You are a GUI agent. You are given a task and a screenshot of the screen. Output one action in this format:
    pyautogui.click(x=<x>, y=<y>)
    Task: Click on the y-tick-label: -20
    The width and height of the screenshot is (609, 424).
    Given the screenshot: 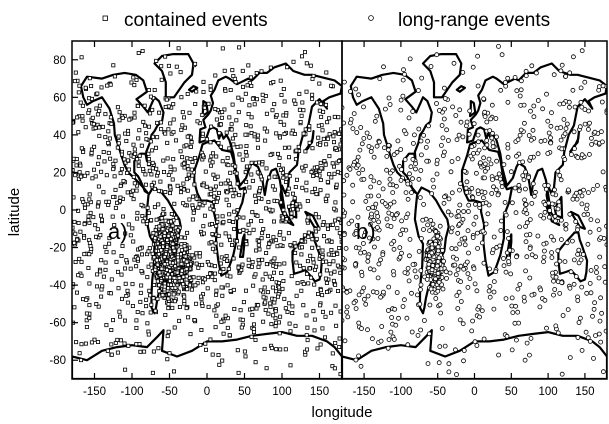 What is the action you would take?
    pyautogui.click(x=57, y=249)
    